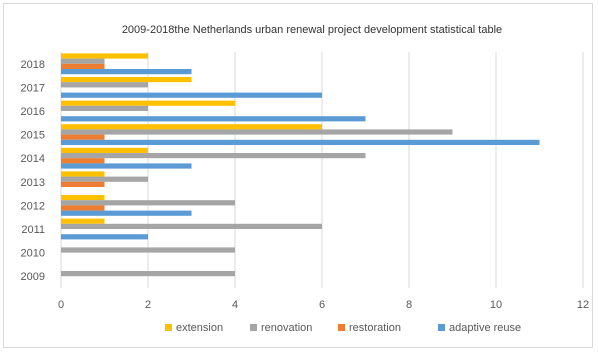 The image size is (598, 352). Describe the element at coordinates (485, 328) in the screenshot. I see `legend-label: adaptive reuse` at that location.